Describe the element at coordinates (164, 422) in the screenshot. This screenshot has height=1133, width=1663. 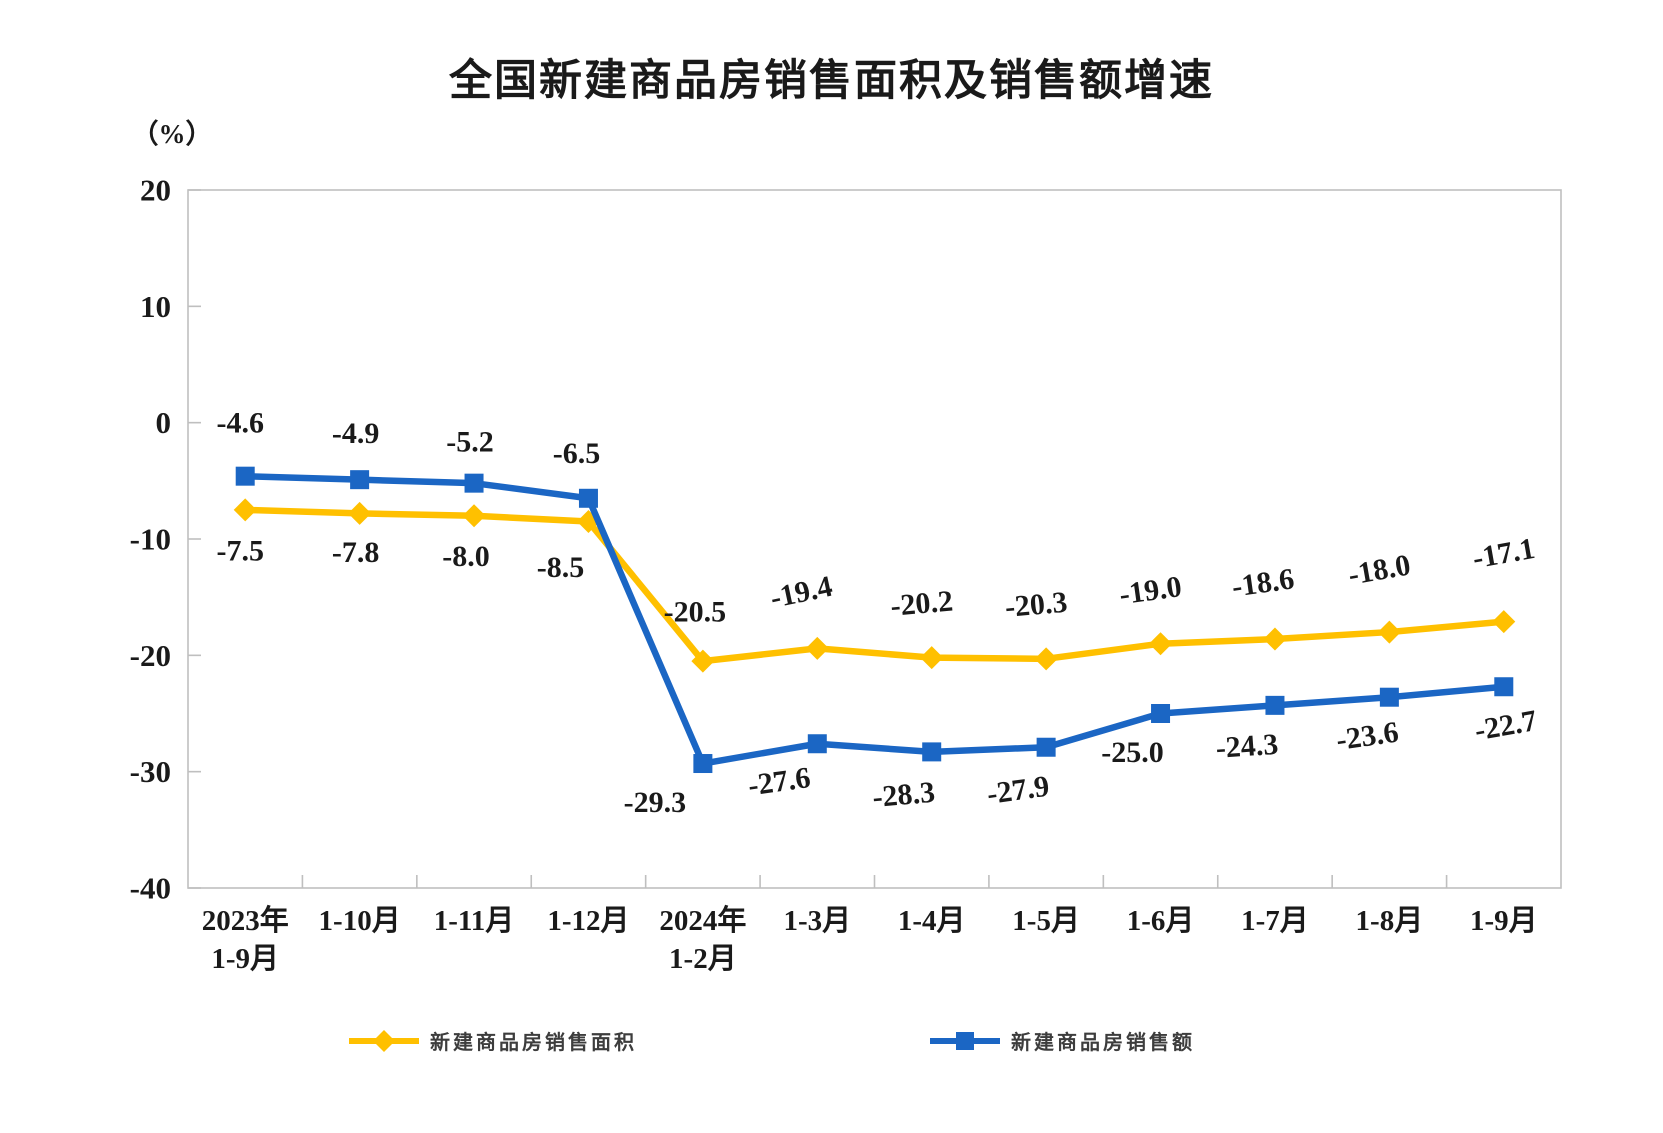
I see `y-tick-label: 0` at that location.